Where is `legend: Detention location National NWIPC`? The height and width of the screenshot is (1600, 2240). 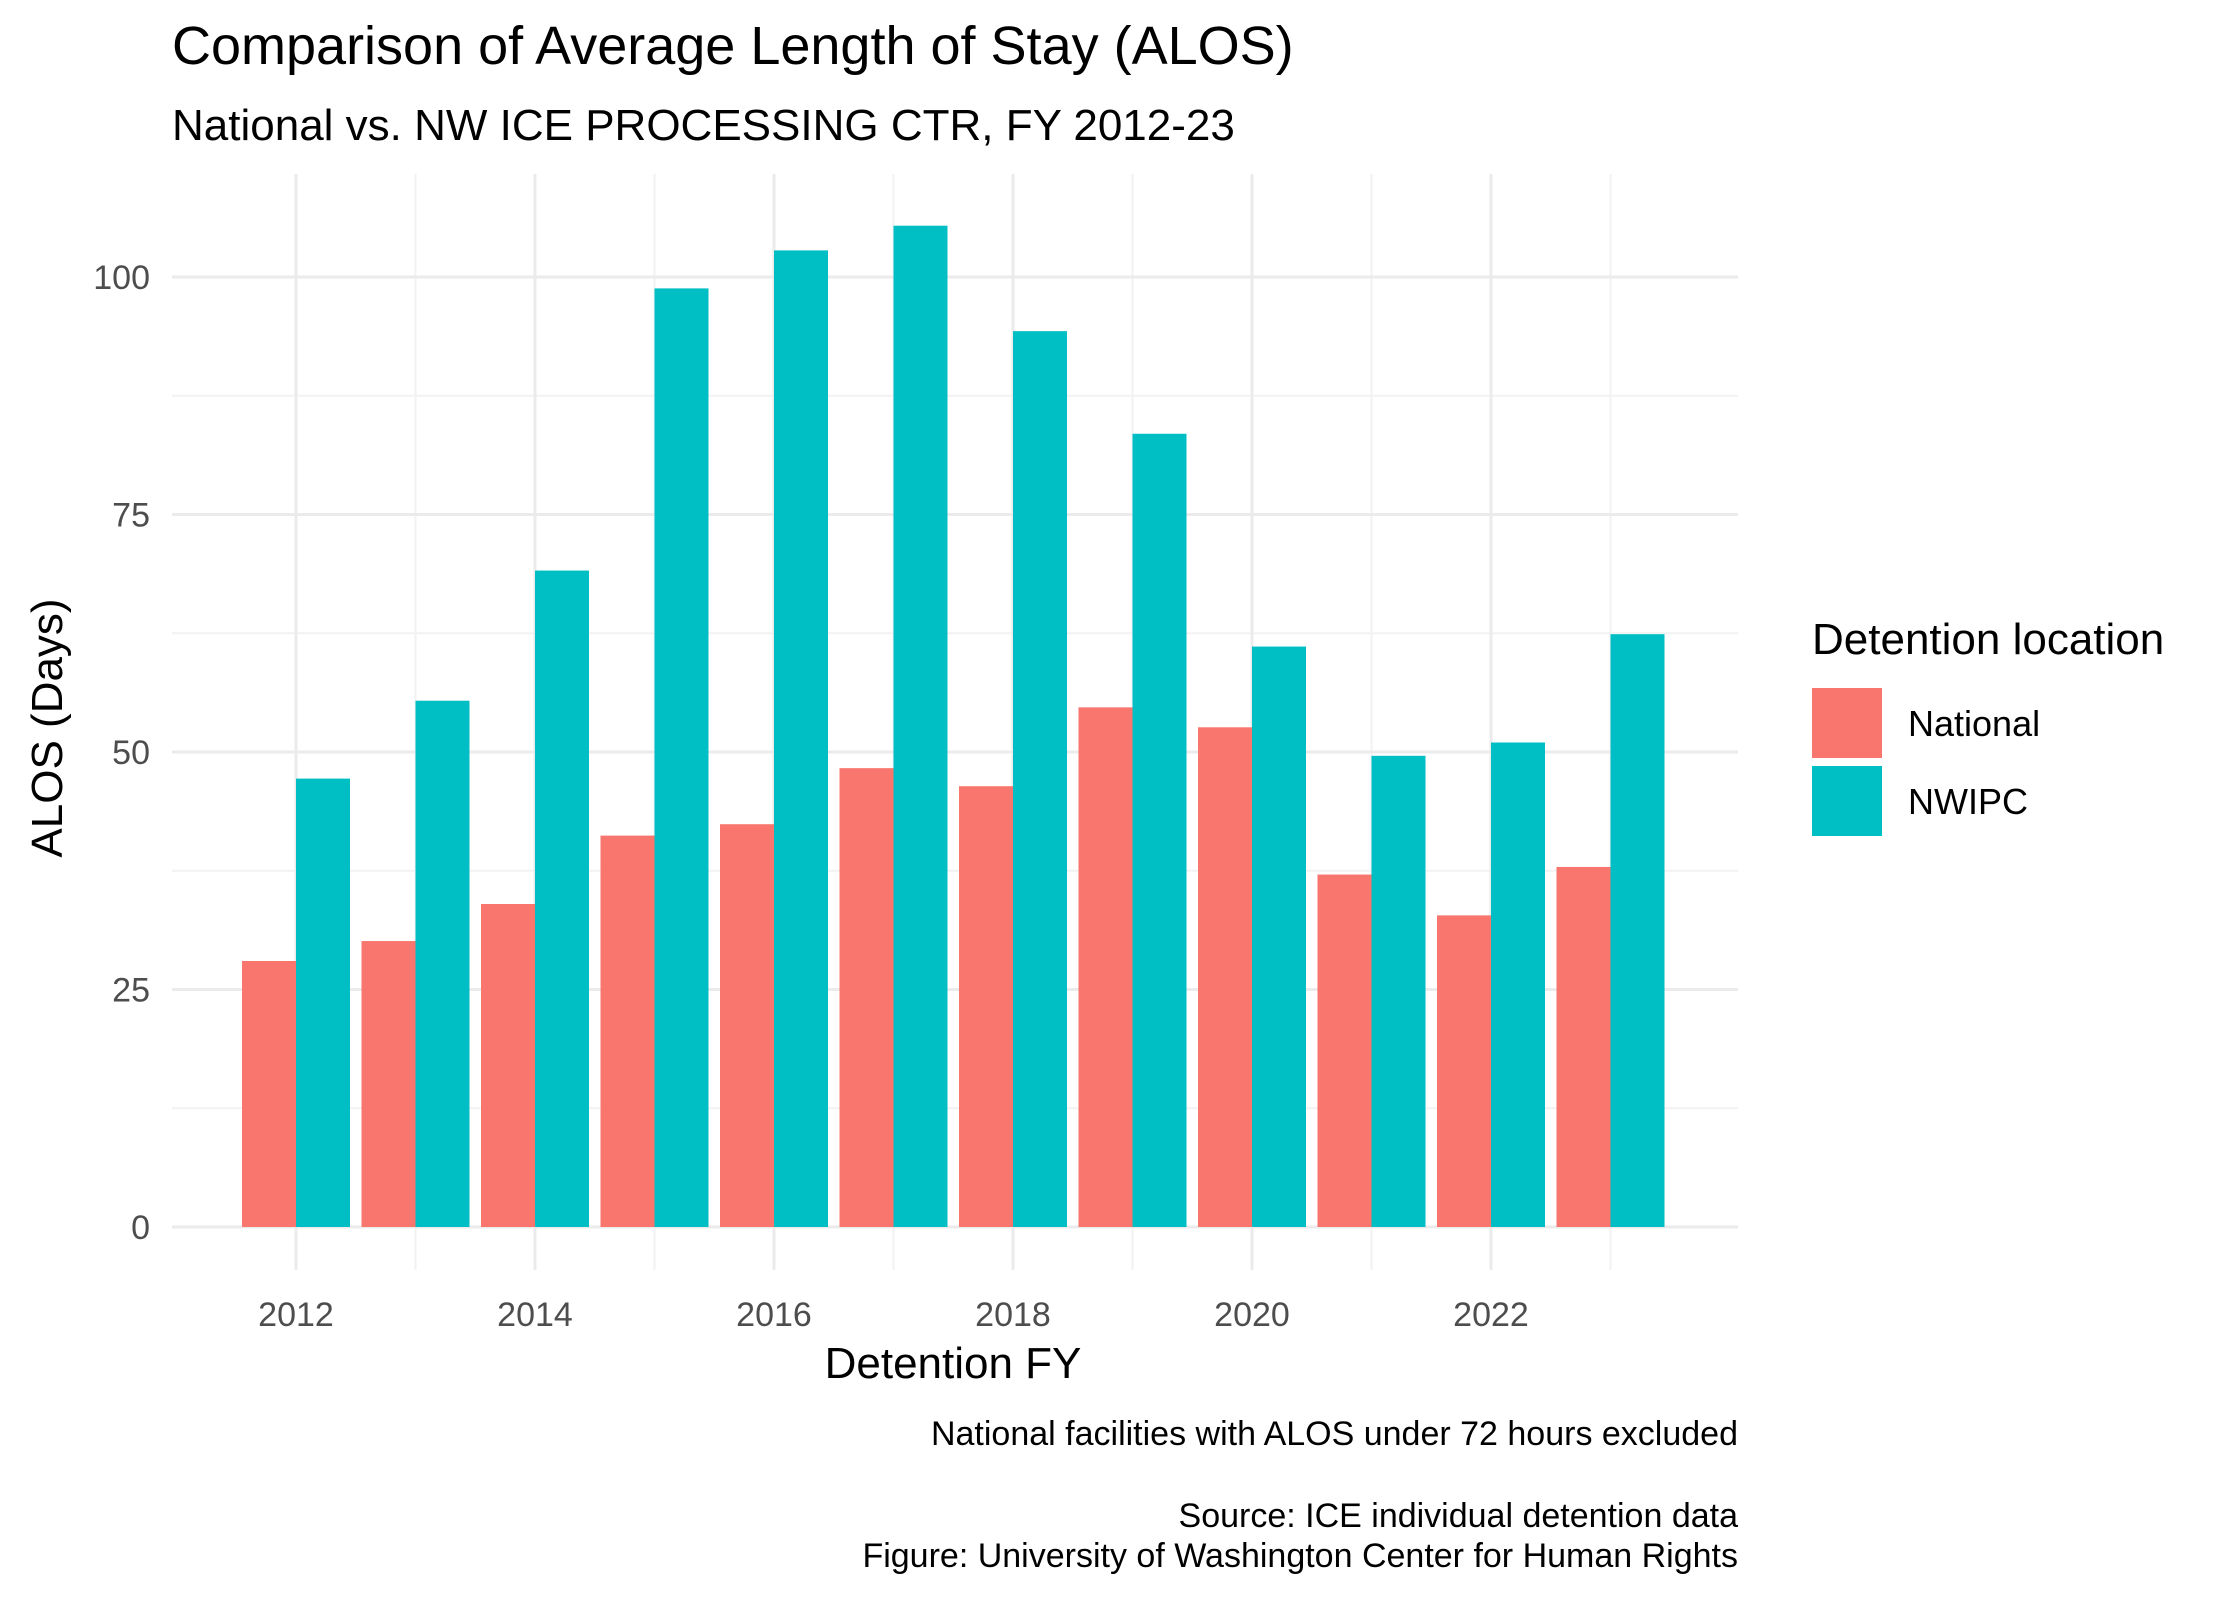 legend: Detention location National NWIPC is located at coordinates (1988, 725).